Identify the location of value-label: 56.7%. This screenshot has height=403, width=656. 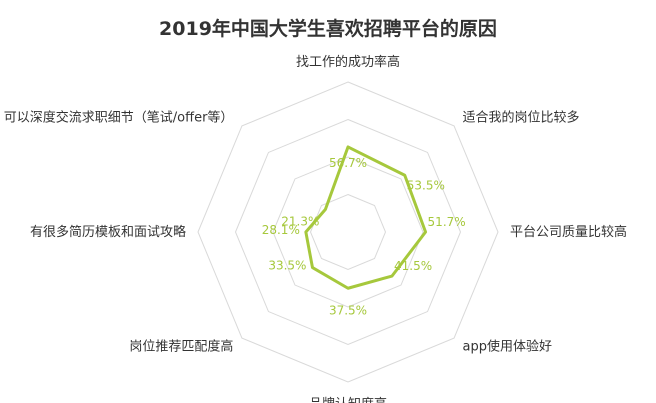
(348, 163).